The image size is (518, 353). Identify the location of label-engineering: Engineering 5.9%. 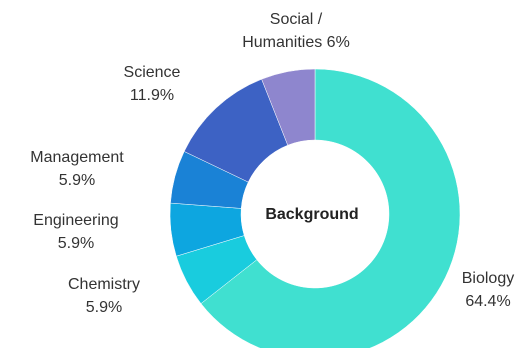
(75, 232).